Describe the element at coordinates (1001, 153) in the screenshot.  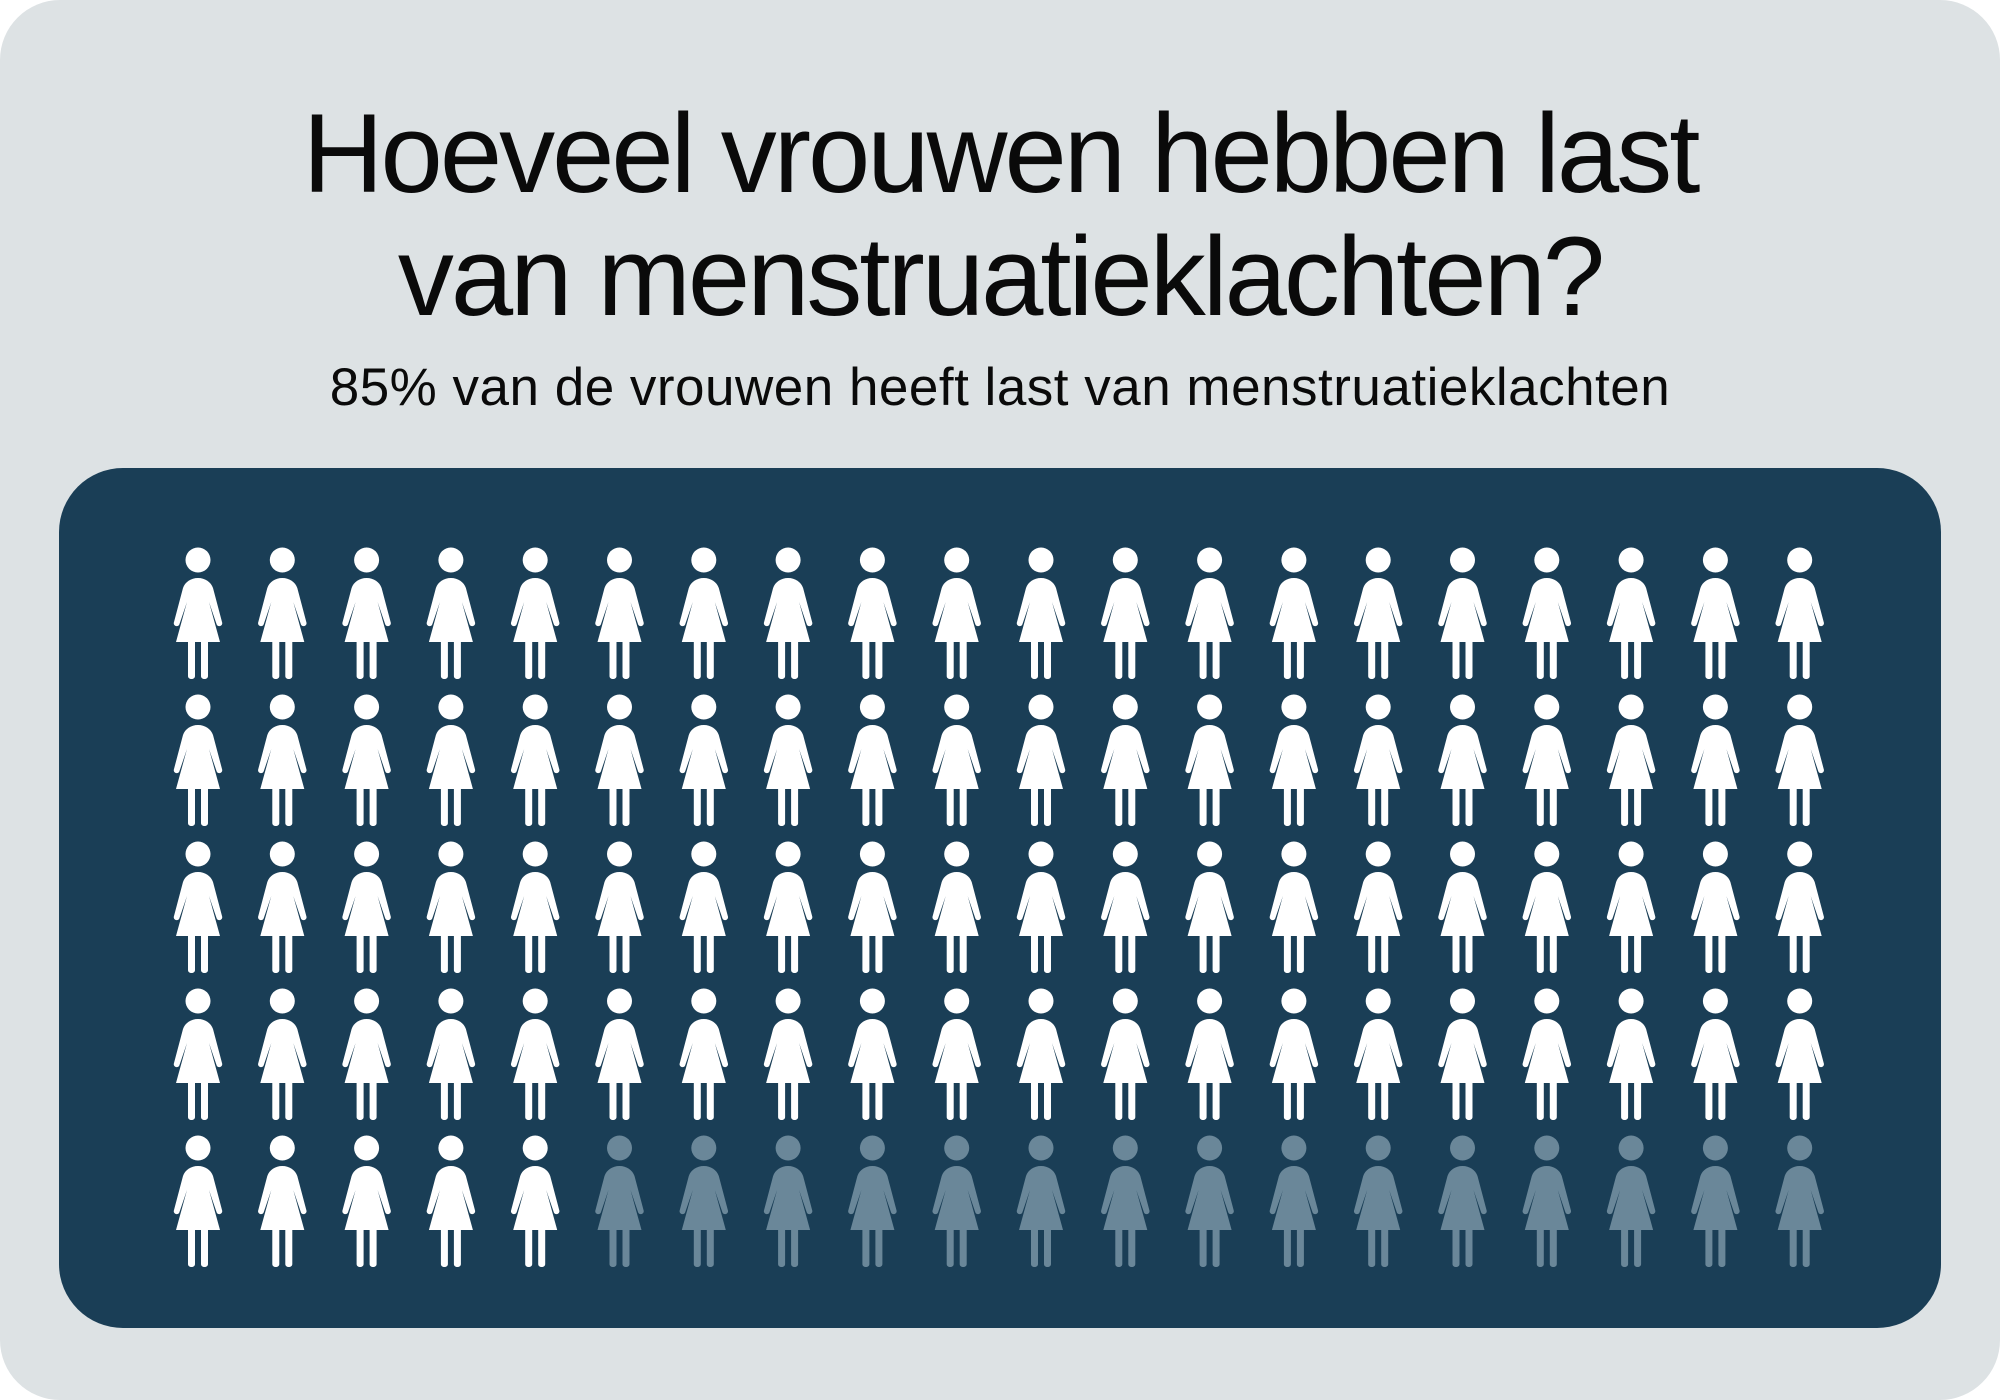
I see `title-line-1: Hoeveel vrouwen hebben last` at that location.